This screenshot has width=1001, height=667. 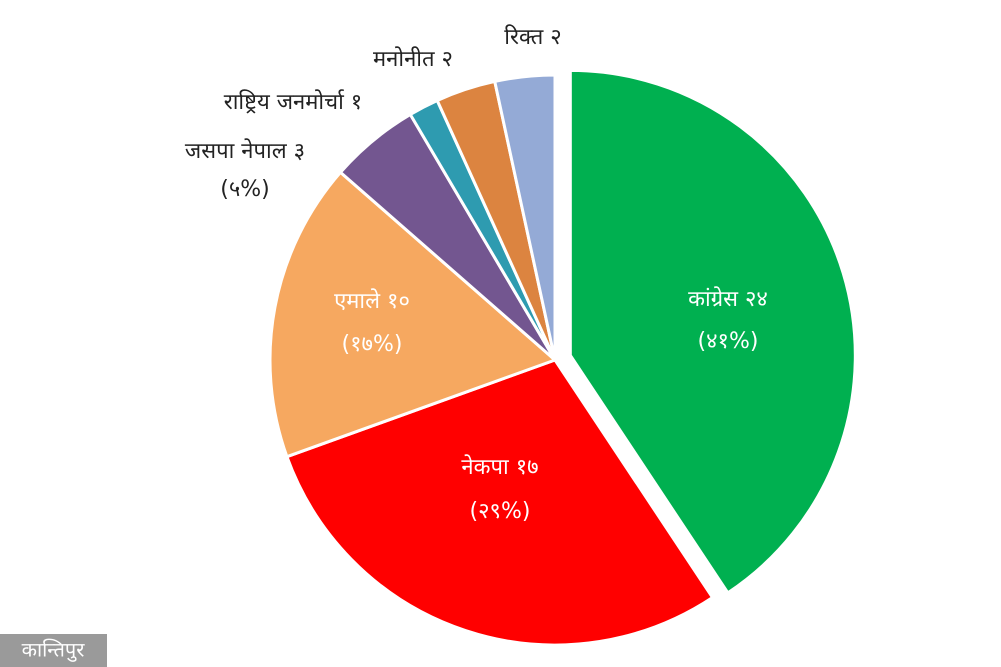 I want to click on category-label: कांग्रेस, so click(x=713, y=299).